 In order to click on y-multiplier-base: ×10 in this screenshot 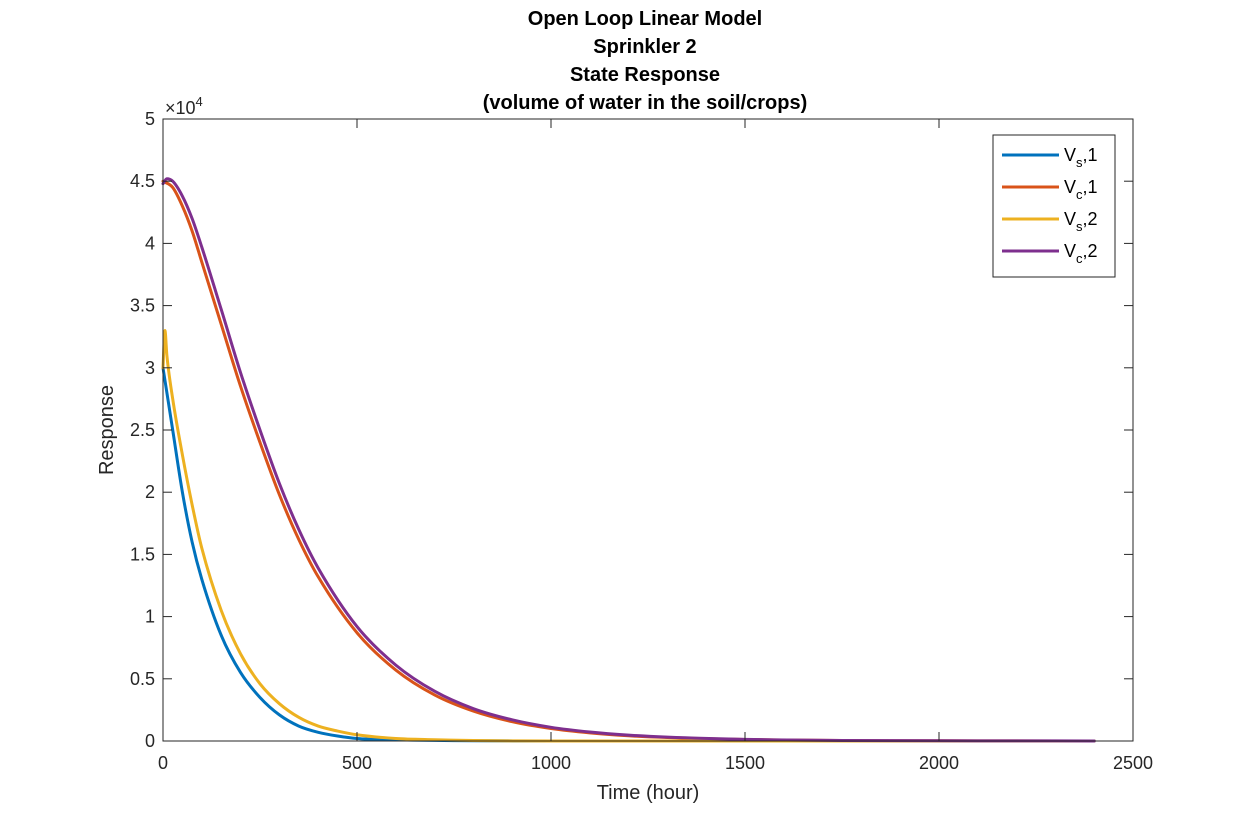, I will do `click(180, 108)`.